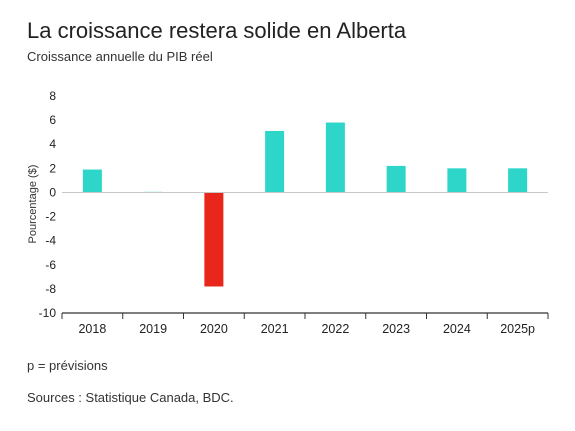  I want to click on bar-2024, so click(457, 180).